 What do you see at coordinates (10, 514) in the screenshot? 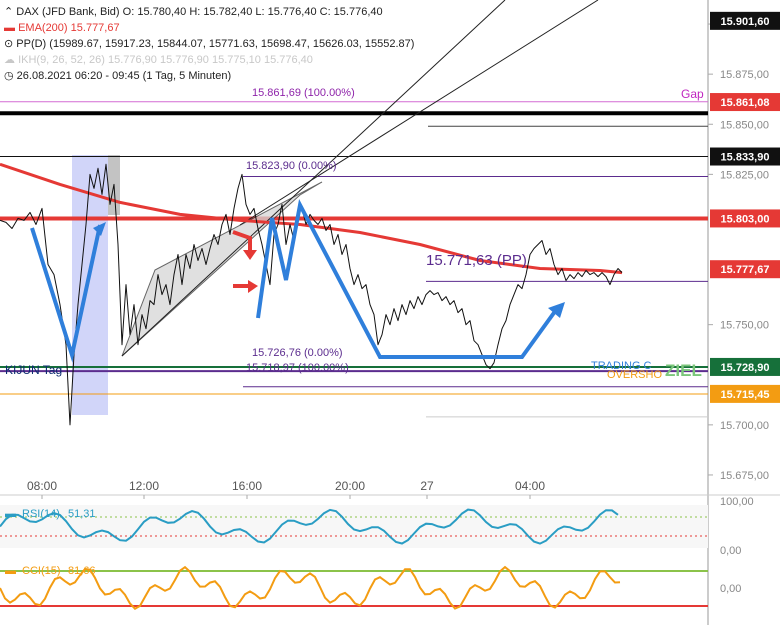
I see `rsi-legend-icon: ▬` at bounding box center [10, 514].